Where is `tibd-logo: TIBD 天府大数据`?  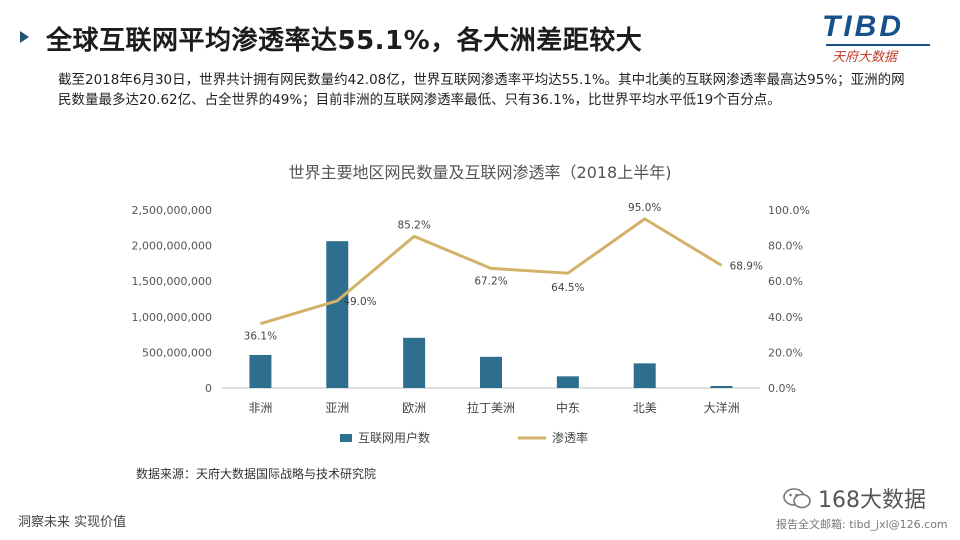 tibd-logo: TIBD 天府大数据 is located at coordinates (882, 38).